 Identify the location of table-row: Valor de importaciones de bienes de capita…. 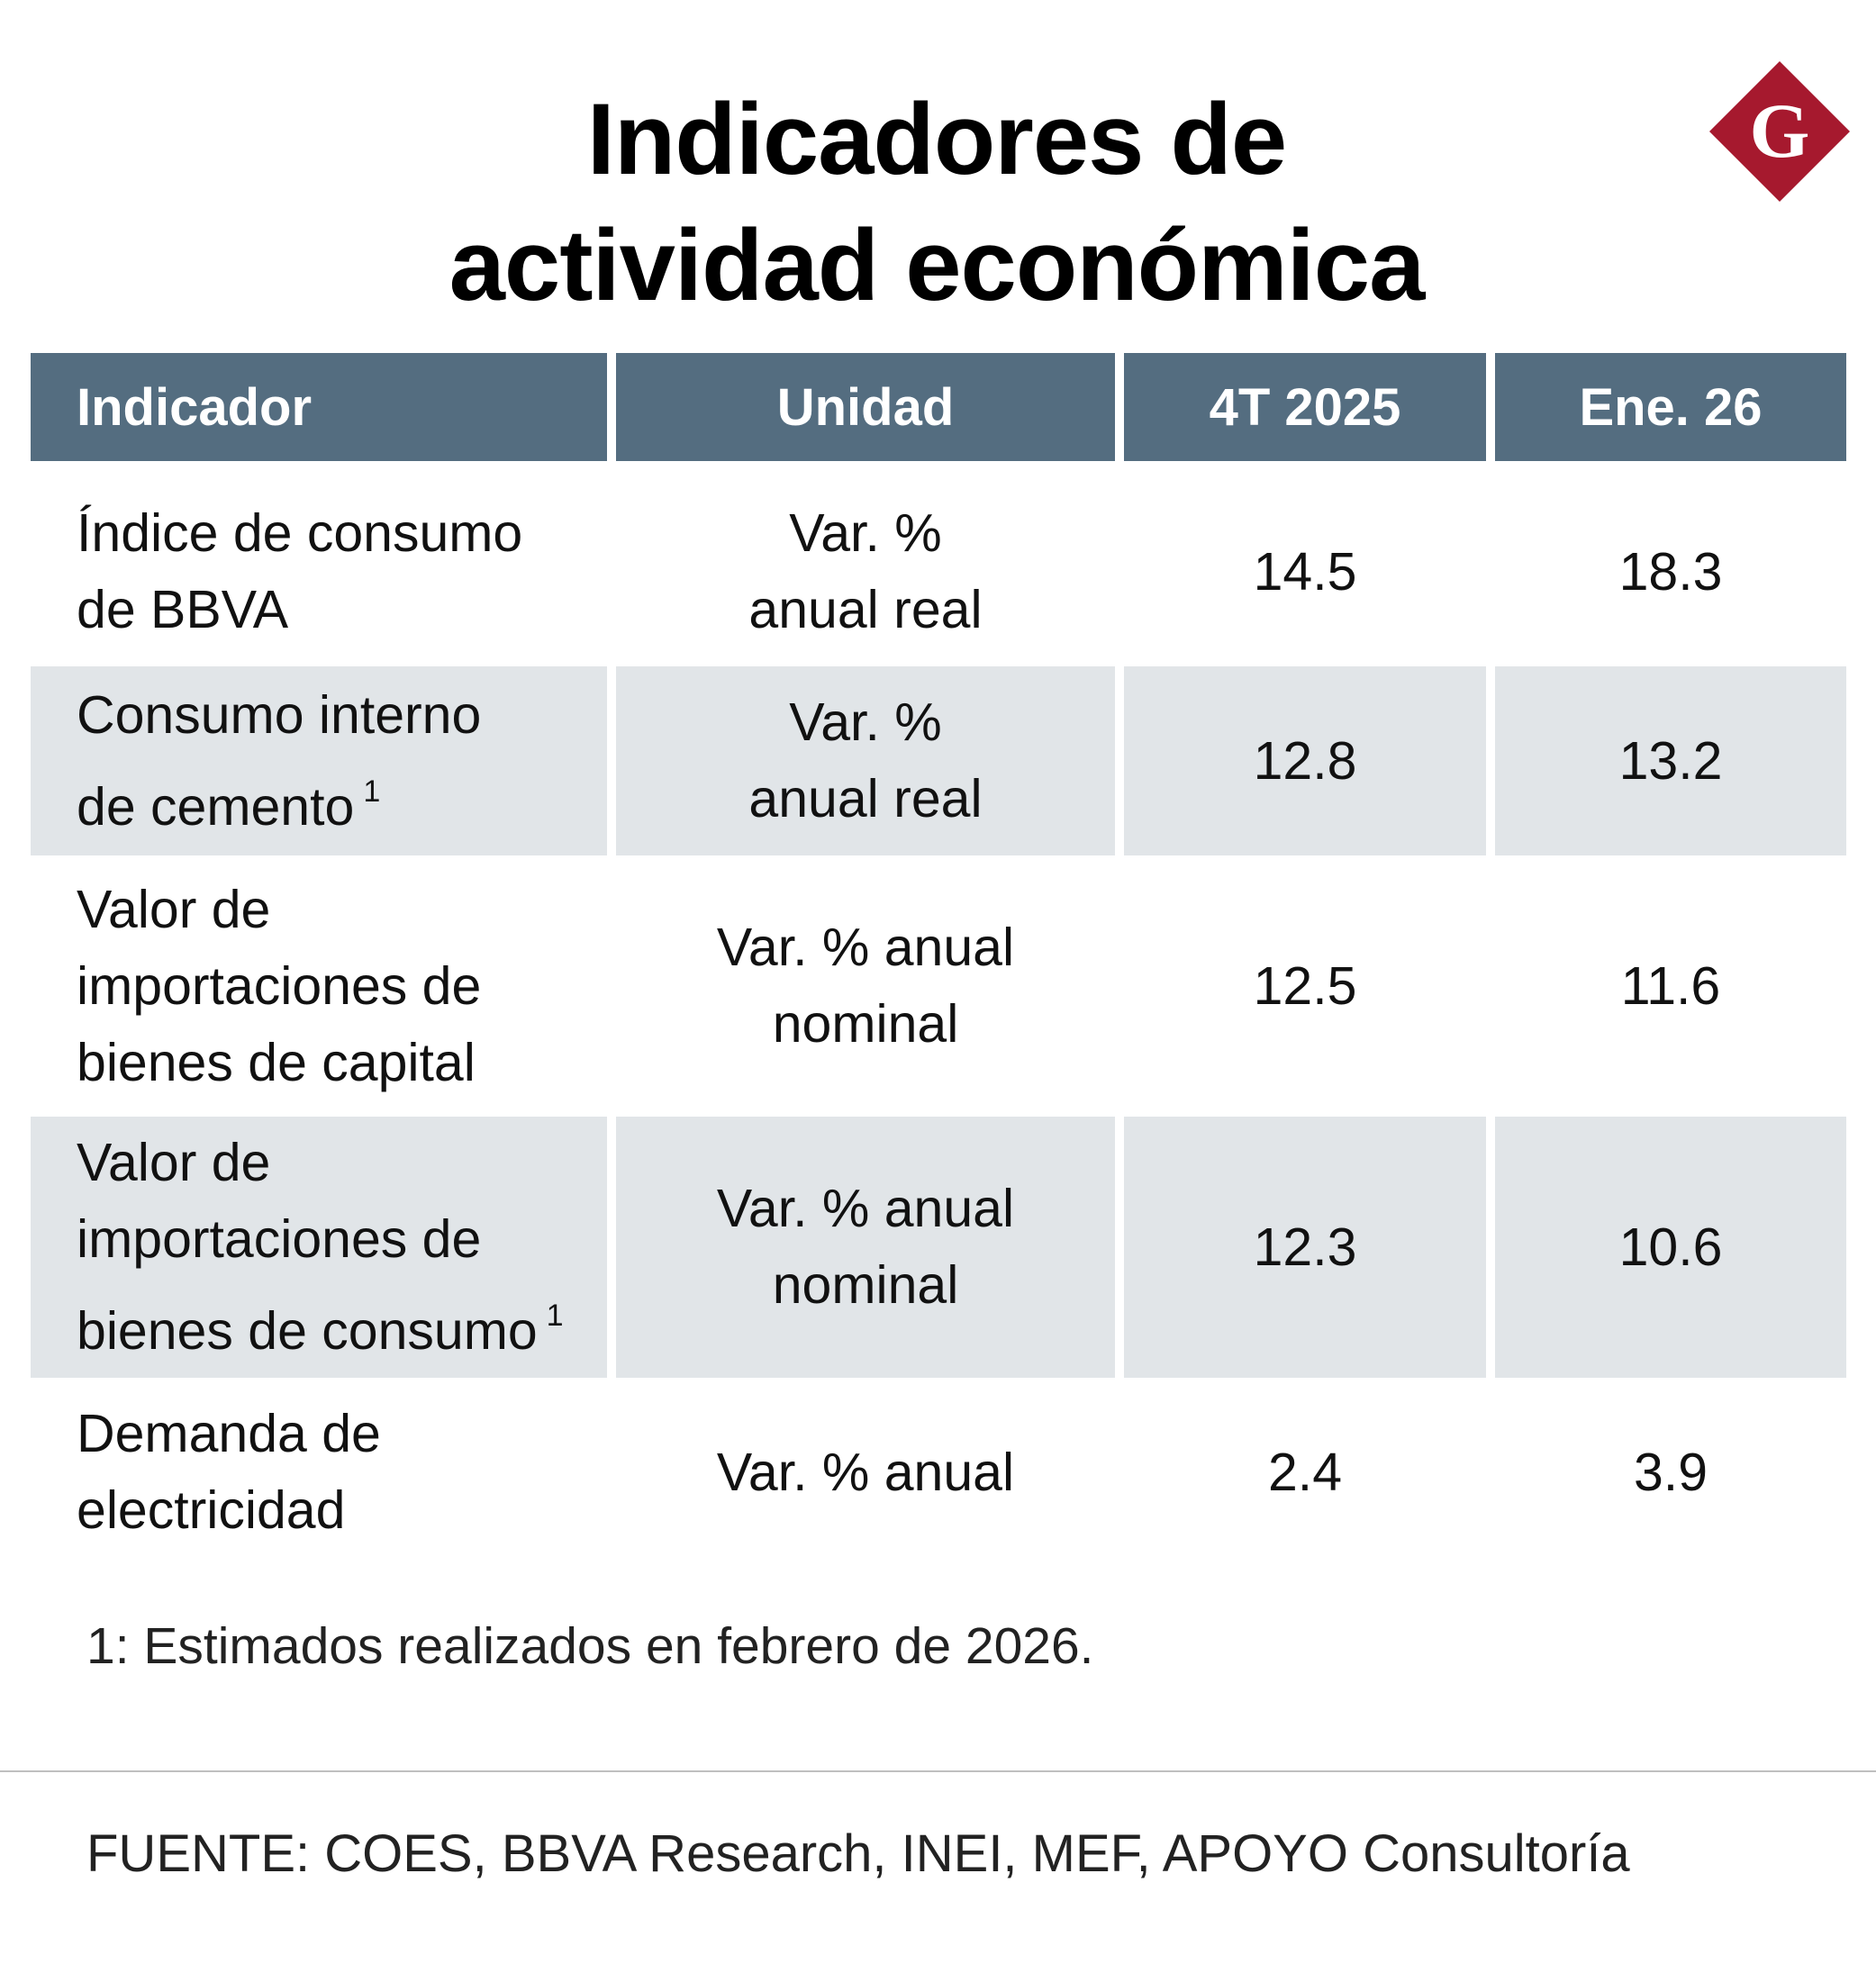
(938, 986).